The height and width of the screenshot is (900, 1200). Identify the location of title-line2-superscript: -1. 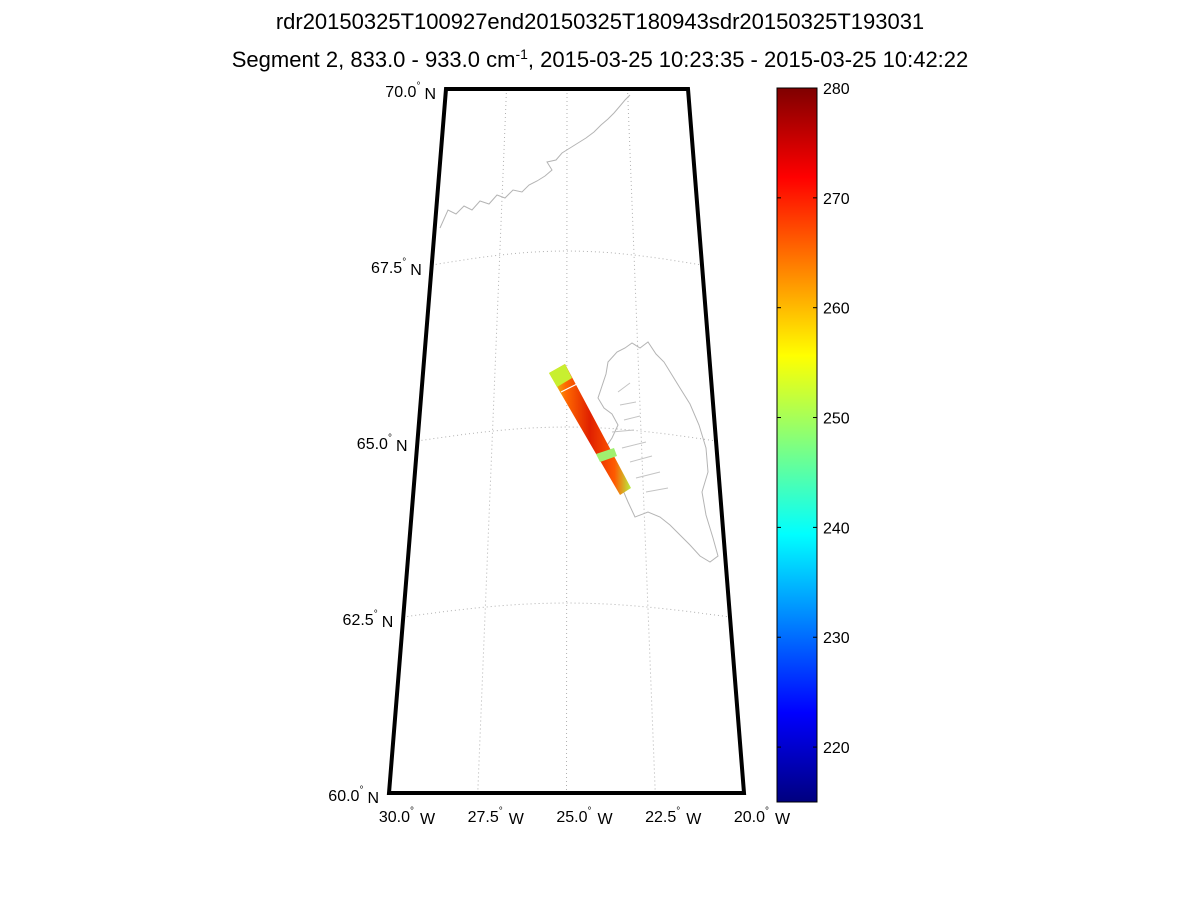
(521, 54).